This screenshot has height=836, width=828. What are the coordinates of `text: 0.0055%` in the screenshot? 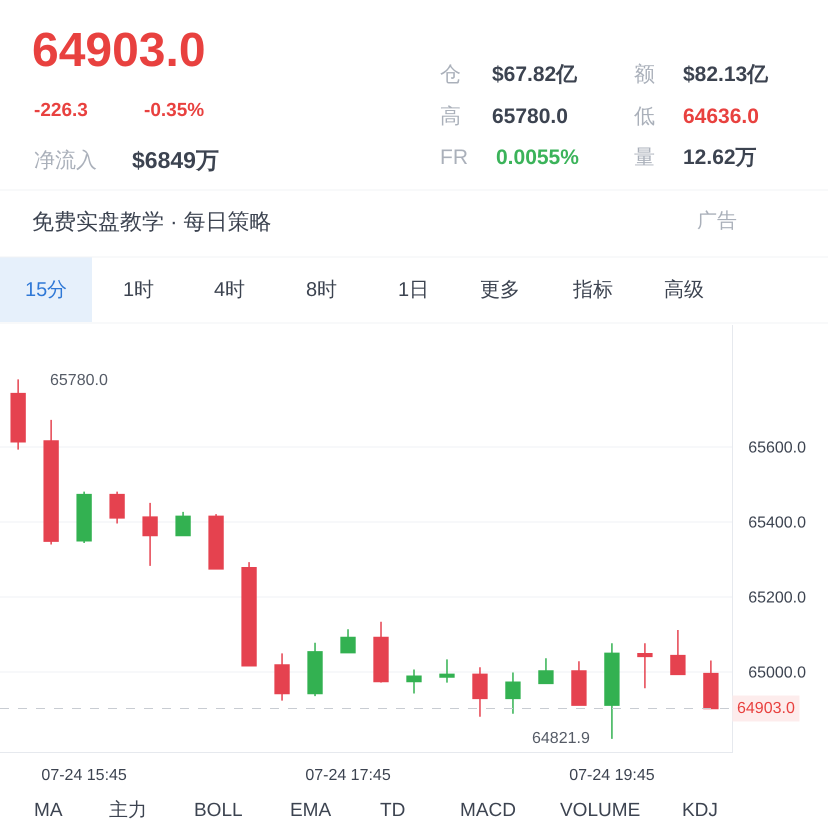 It's located at (538, 157).